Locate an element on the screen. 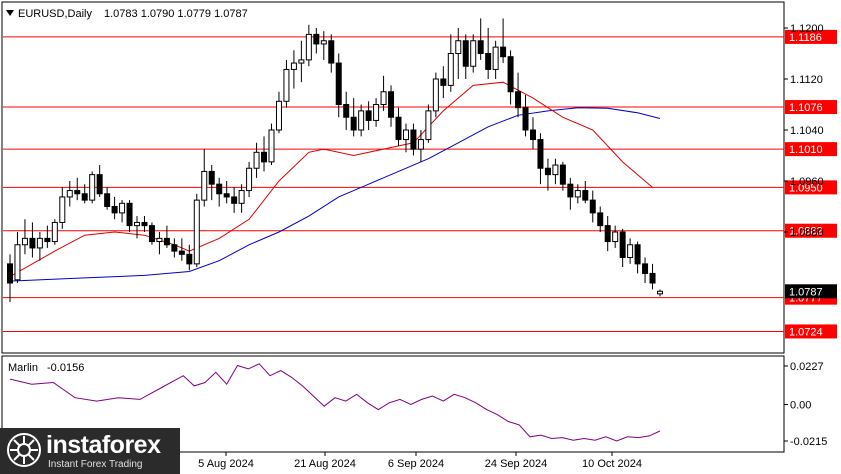 The width and height of the screenshot is (841, 474). level-label: 1.1186 is located at coordinates (805, 38).